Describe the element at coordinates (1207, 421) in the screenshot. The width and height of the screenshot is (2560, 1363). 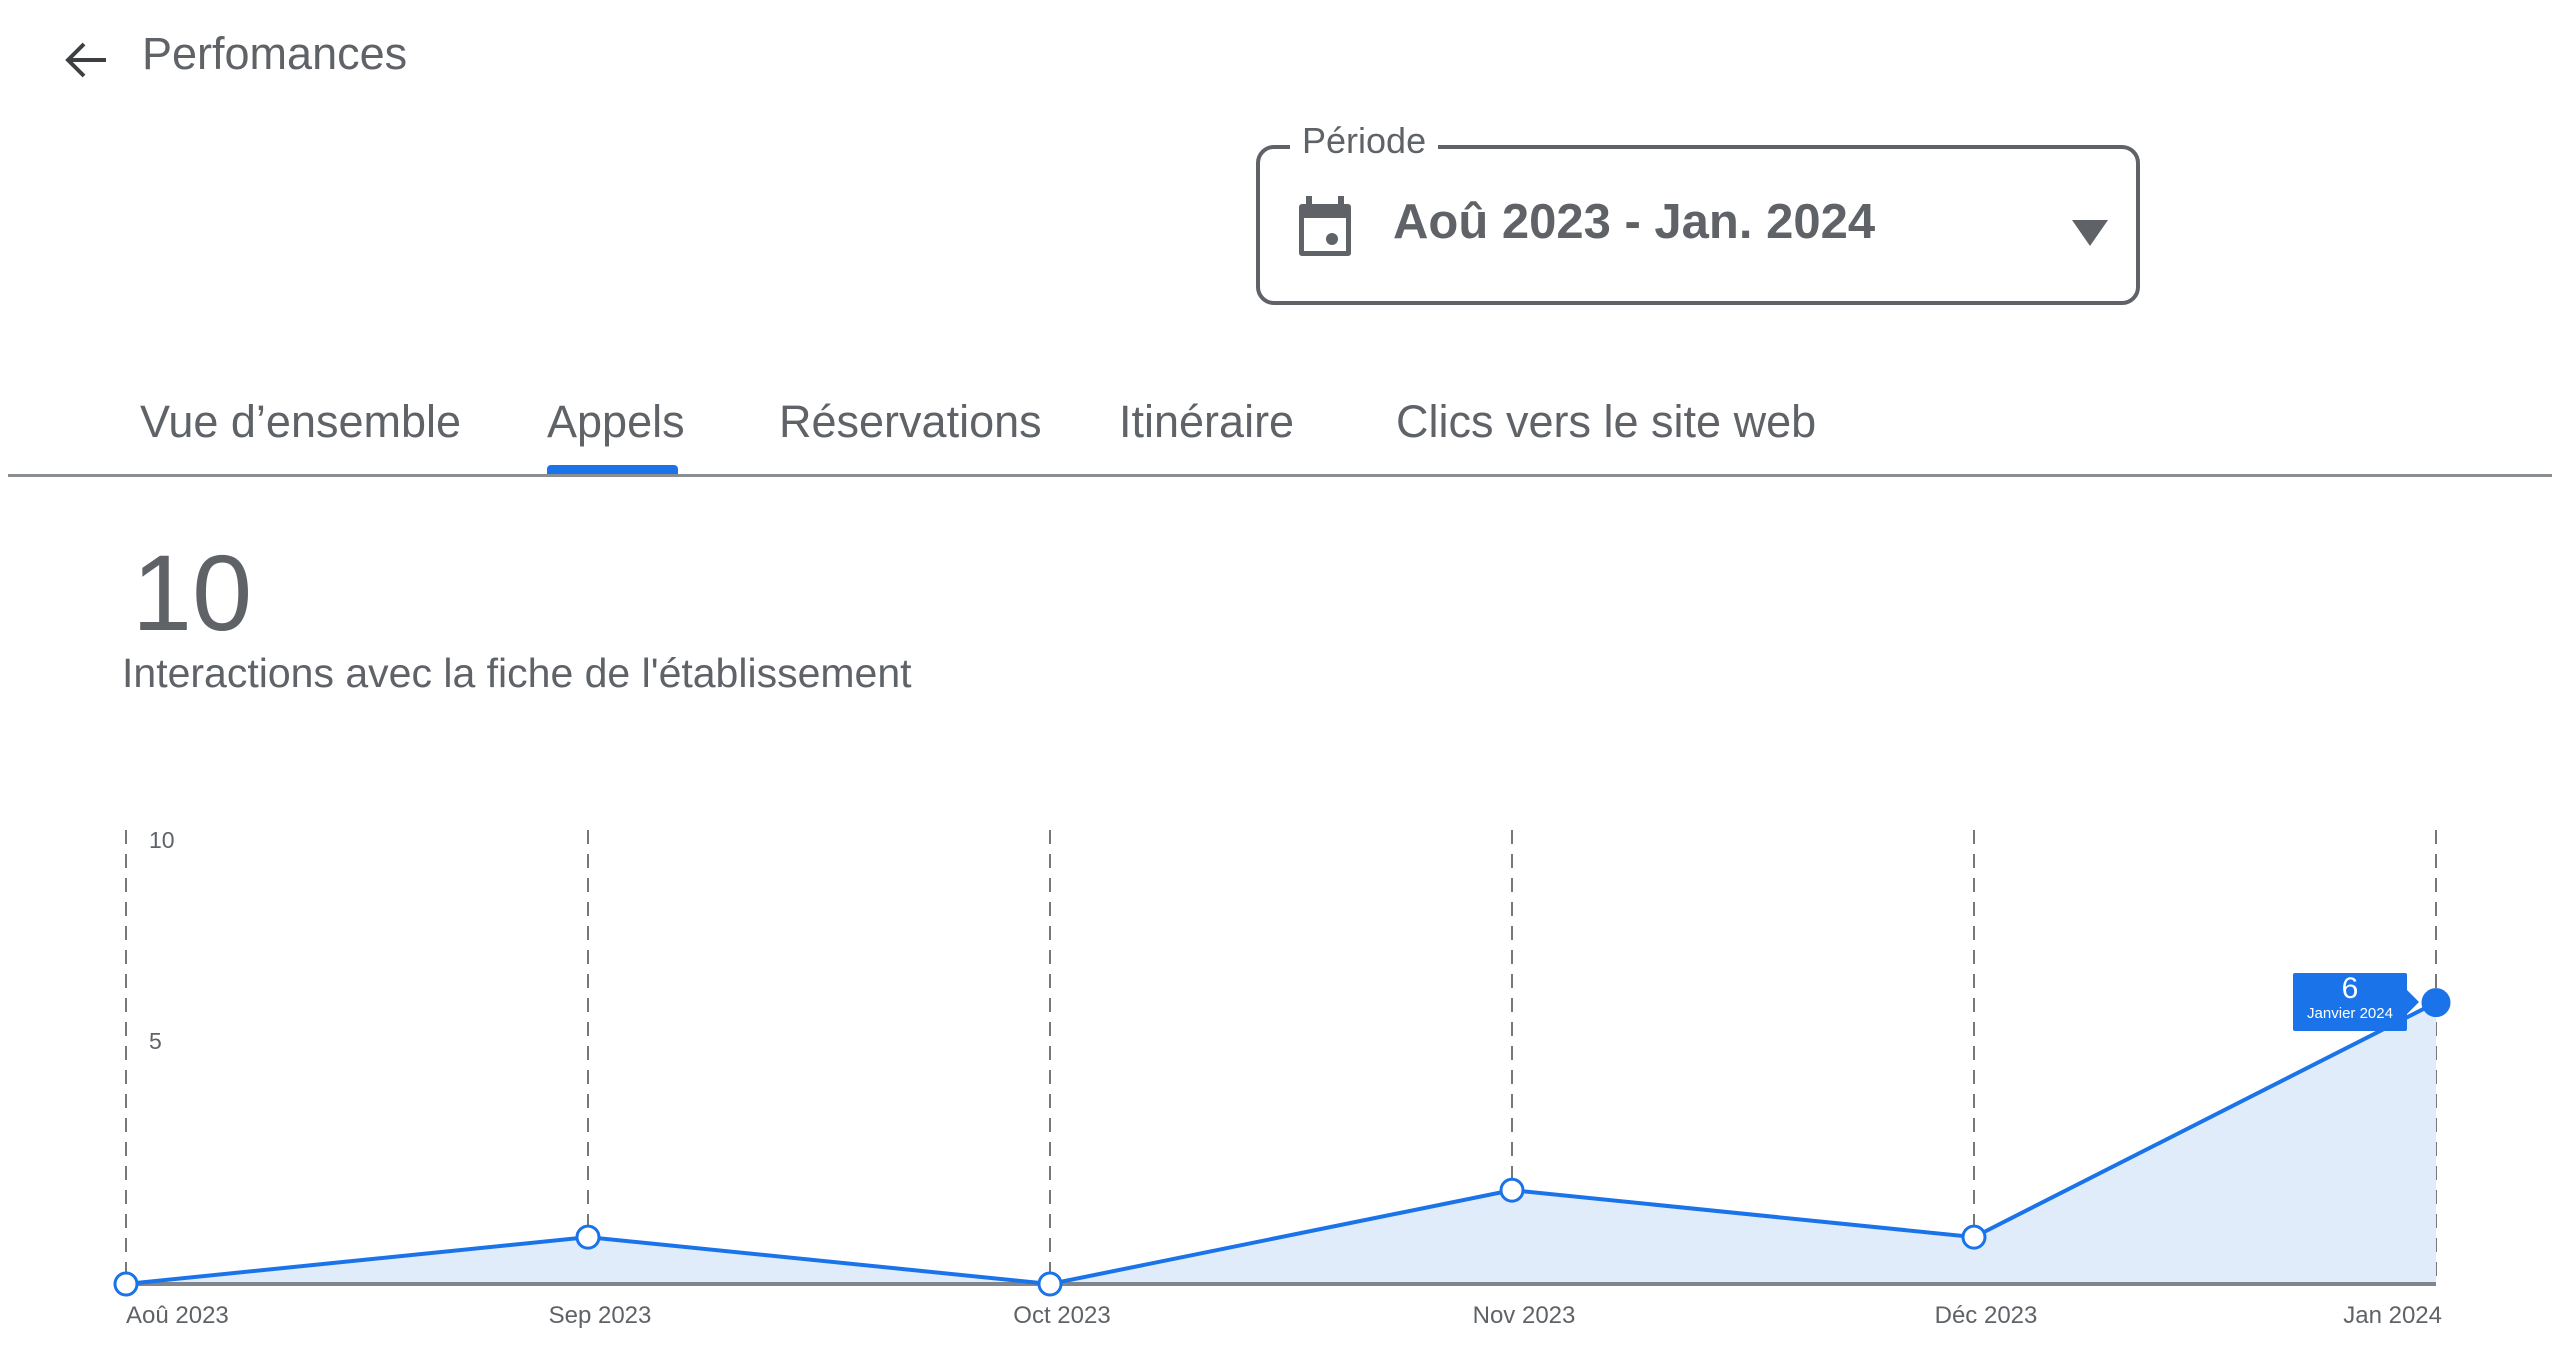
I see `tab-itinerary: Itinéraire` at that location.